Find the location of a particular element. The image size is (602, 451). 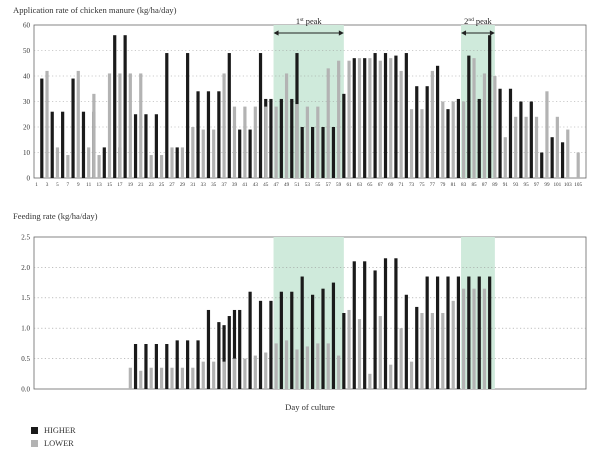

day-tick-label: 43 is located at coordinates (256, 185).